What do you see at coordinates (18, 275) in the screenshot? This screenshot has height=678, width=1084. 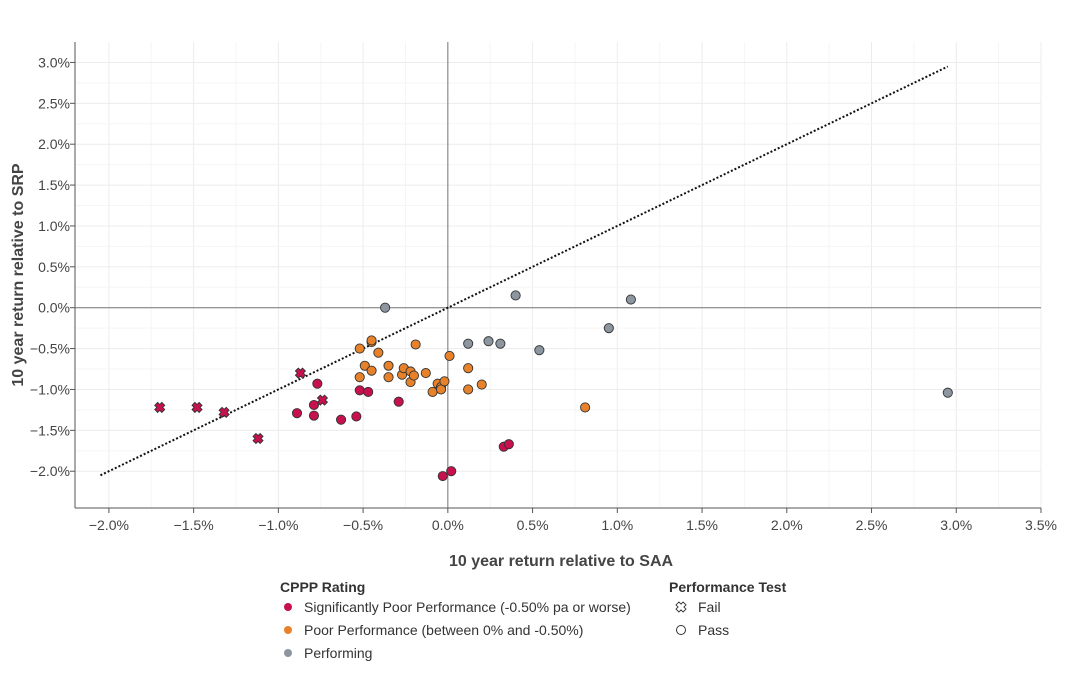 I see `y-axis-title: 10 year return relative to SRP` at bounding box center [18, 275].